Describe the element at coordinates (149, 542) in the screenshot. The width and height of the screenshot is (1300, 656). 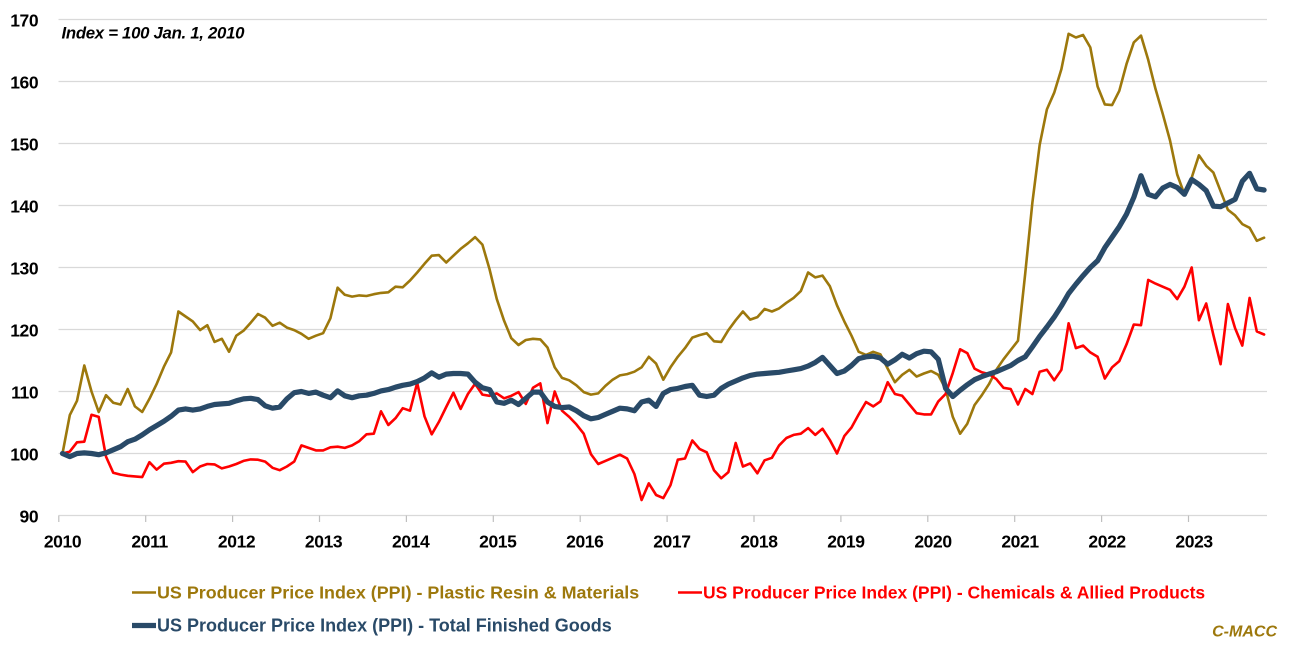
I see `svg-text: 2011` at that location.